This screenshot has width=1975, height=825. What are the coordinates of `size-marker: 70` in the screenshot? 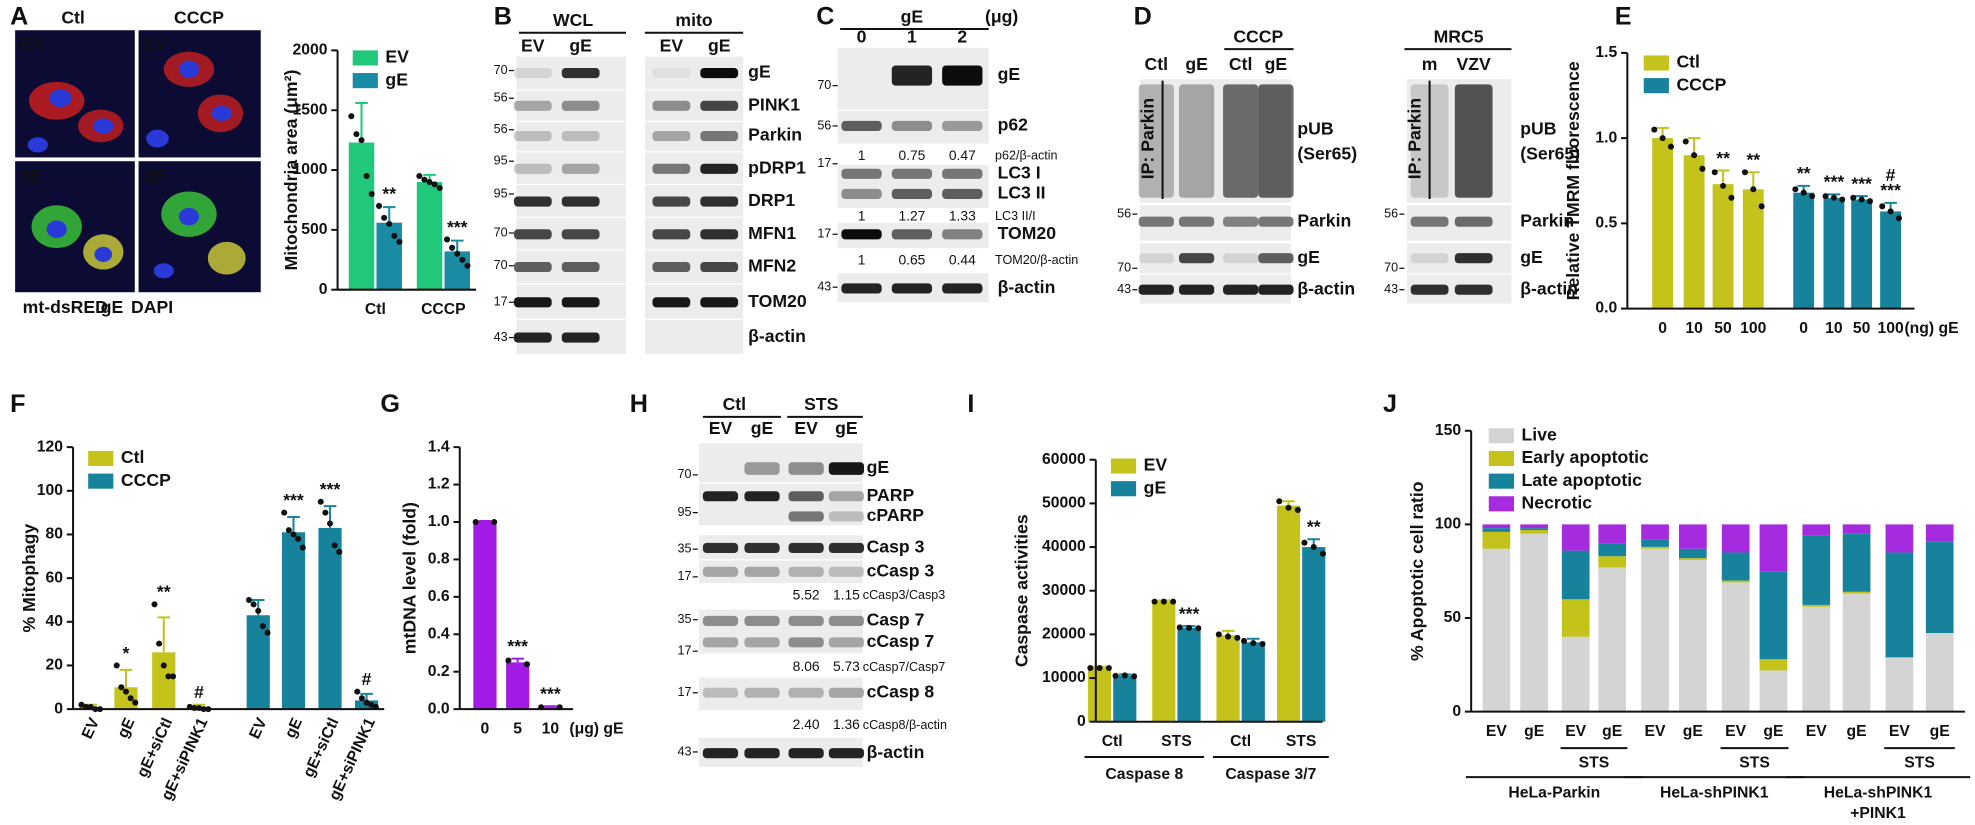 It's located at (501, 232).